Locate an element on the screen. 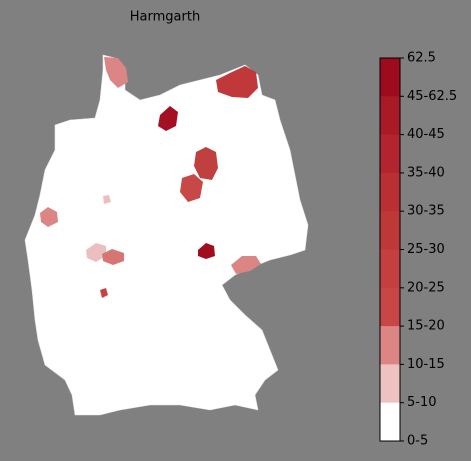  colorbar-label: 40-45 is located at coordinates (426, 134).